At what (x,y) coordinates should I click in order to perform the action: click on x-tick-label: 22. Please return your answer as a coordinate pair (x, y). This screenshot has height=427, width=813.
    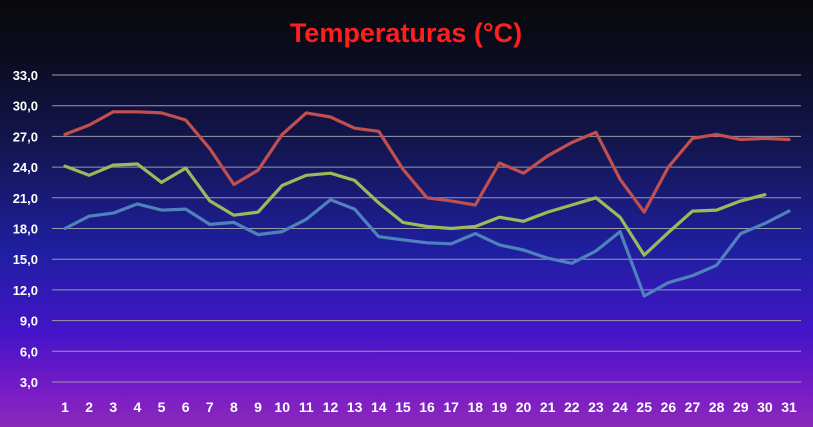
    Looking at the image, I should click on (572, 407).